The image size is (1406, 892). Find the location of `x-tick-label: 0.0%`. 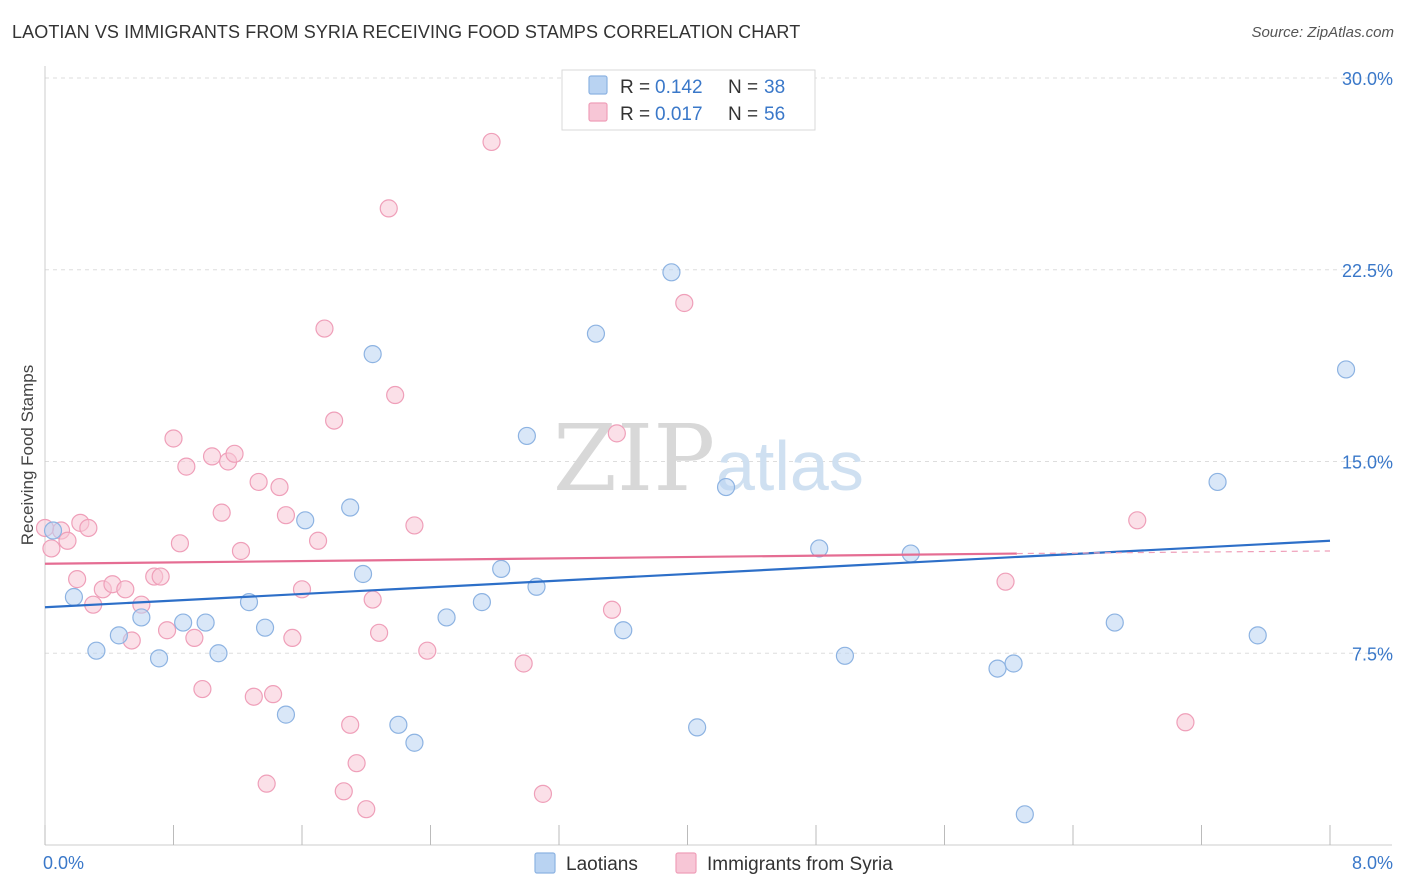

x-tick-label: 0.0% is located at coordinates (63, 863).